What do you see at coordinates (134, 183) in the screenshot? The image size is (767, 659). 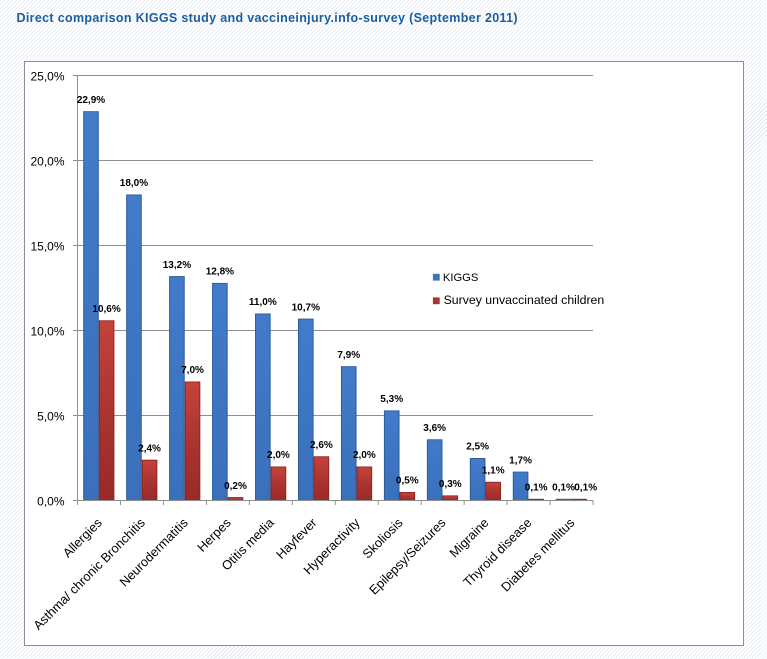 I see `svg-text: 18,0%` at bounding box center [134, 183].